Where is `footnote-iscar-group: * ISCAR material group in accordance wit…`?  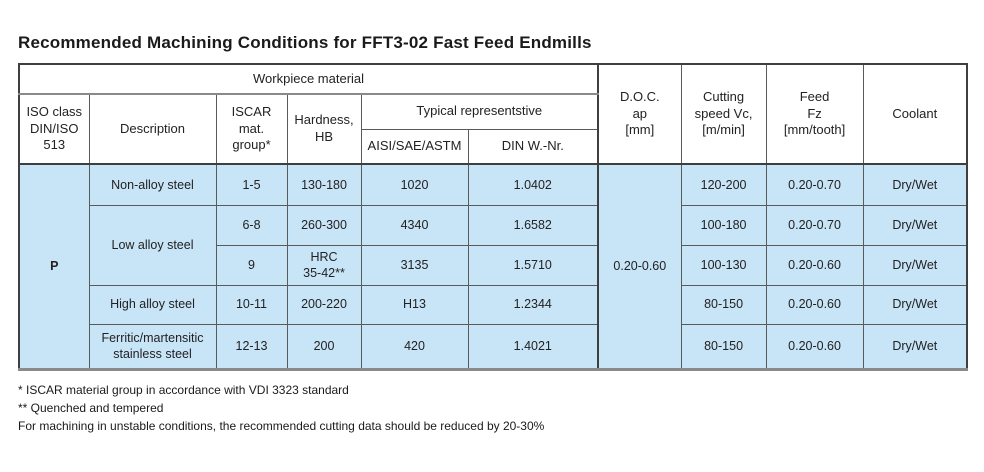
footnote-iscar-group: * ISCAR material group in accordance wit… is located at coordinates (183, 390).